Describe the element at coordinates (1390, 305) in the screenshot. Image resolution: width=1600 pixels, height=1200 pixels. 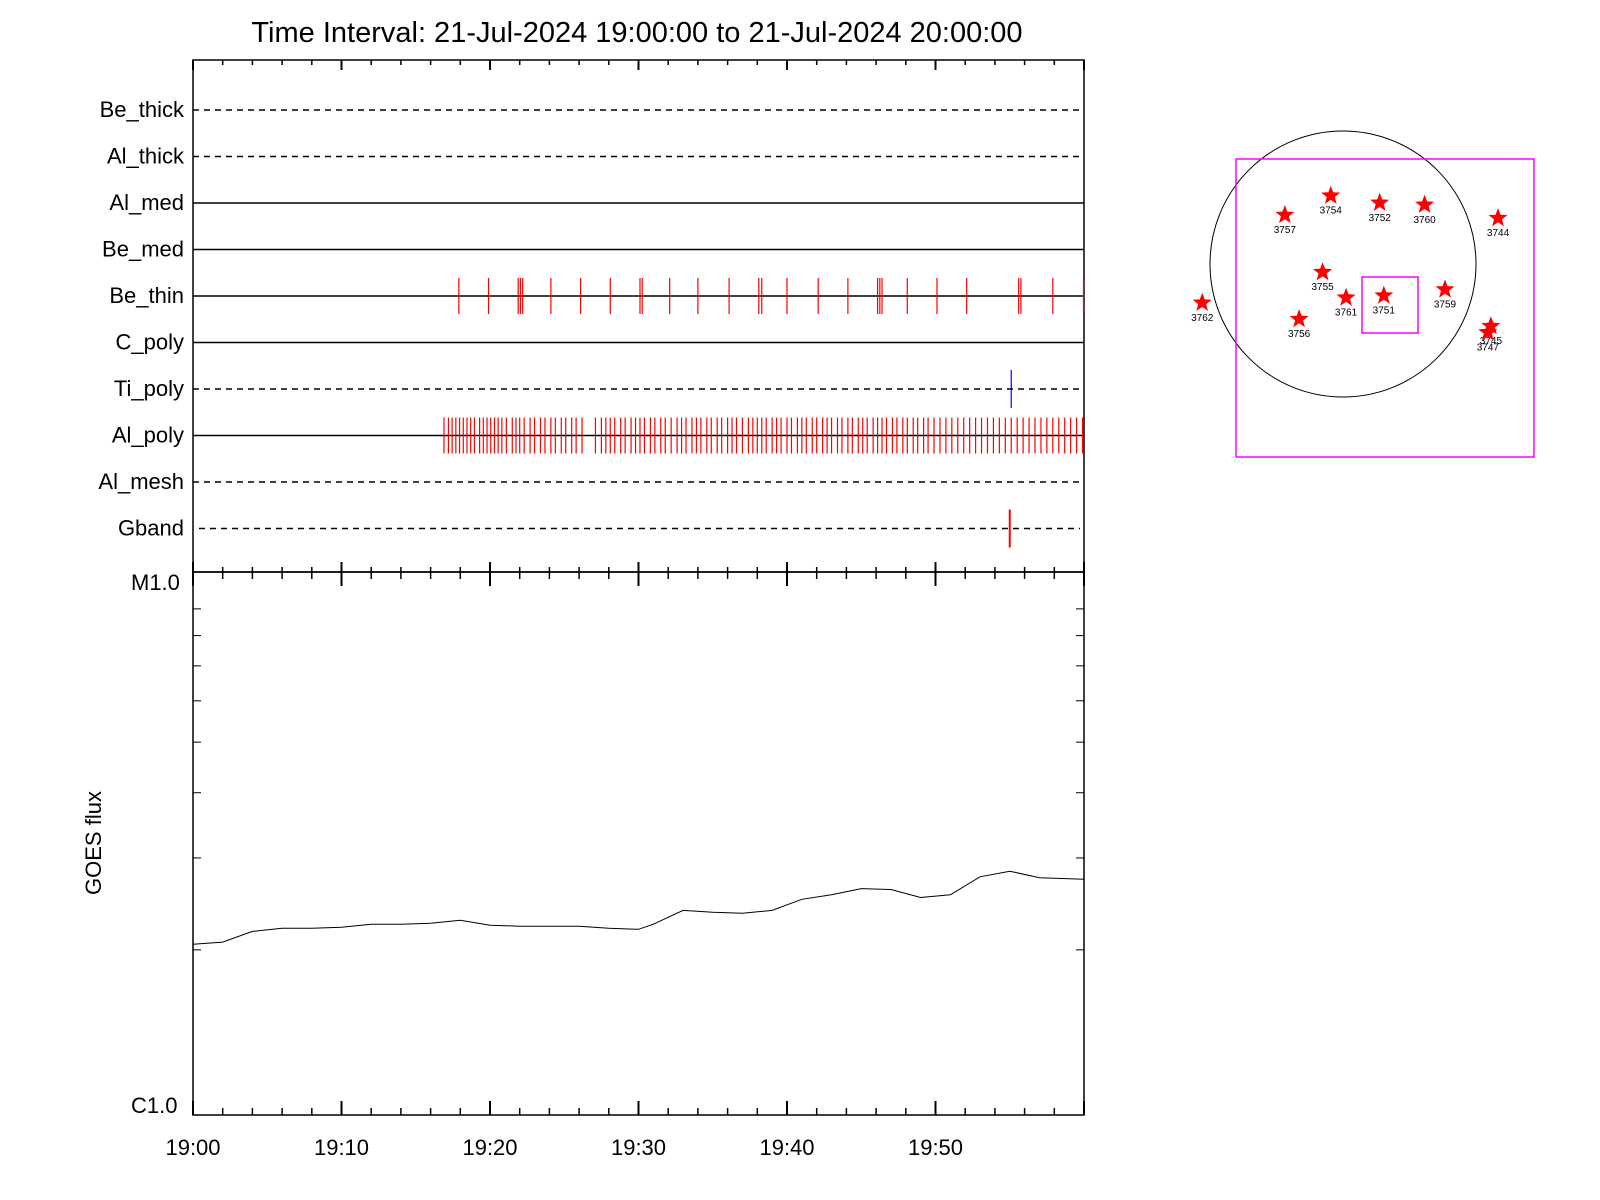
I see `flare-location-box` at that location.